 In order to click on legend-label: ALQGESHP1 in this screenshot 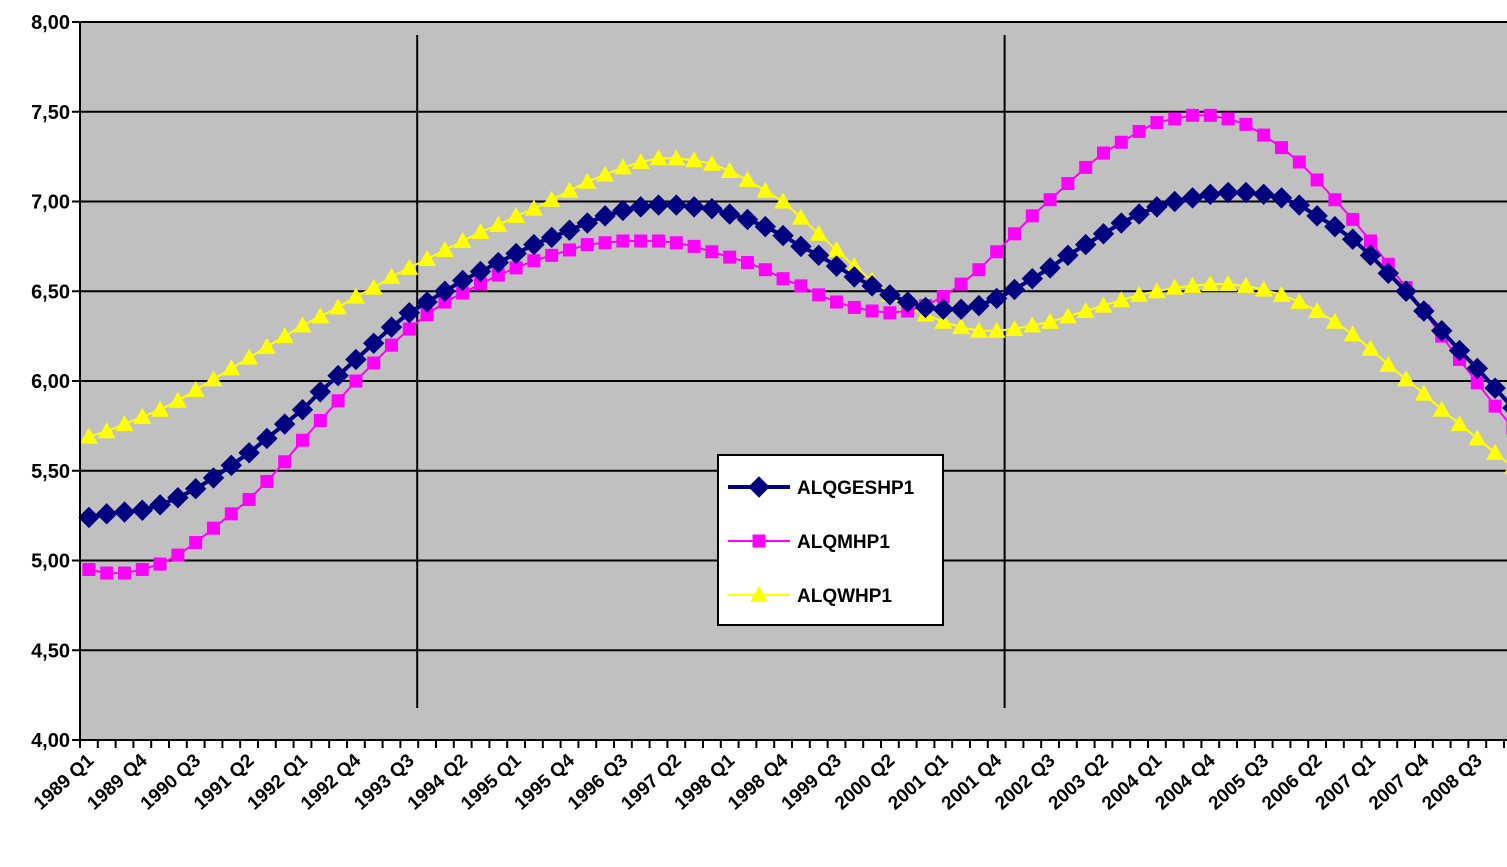, I will do `click(856, 488)`.